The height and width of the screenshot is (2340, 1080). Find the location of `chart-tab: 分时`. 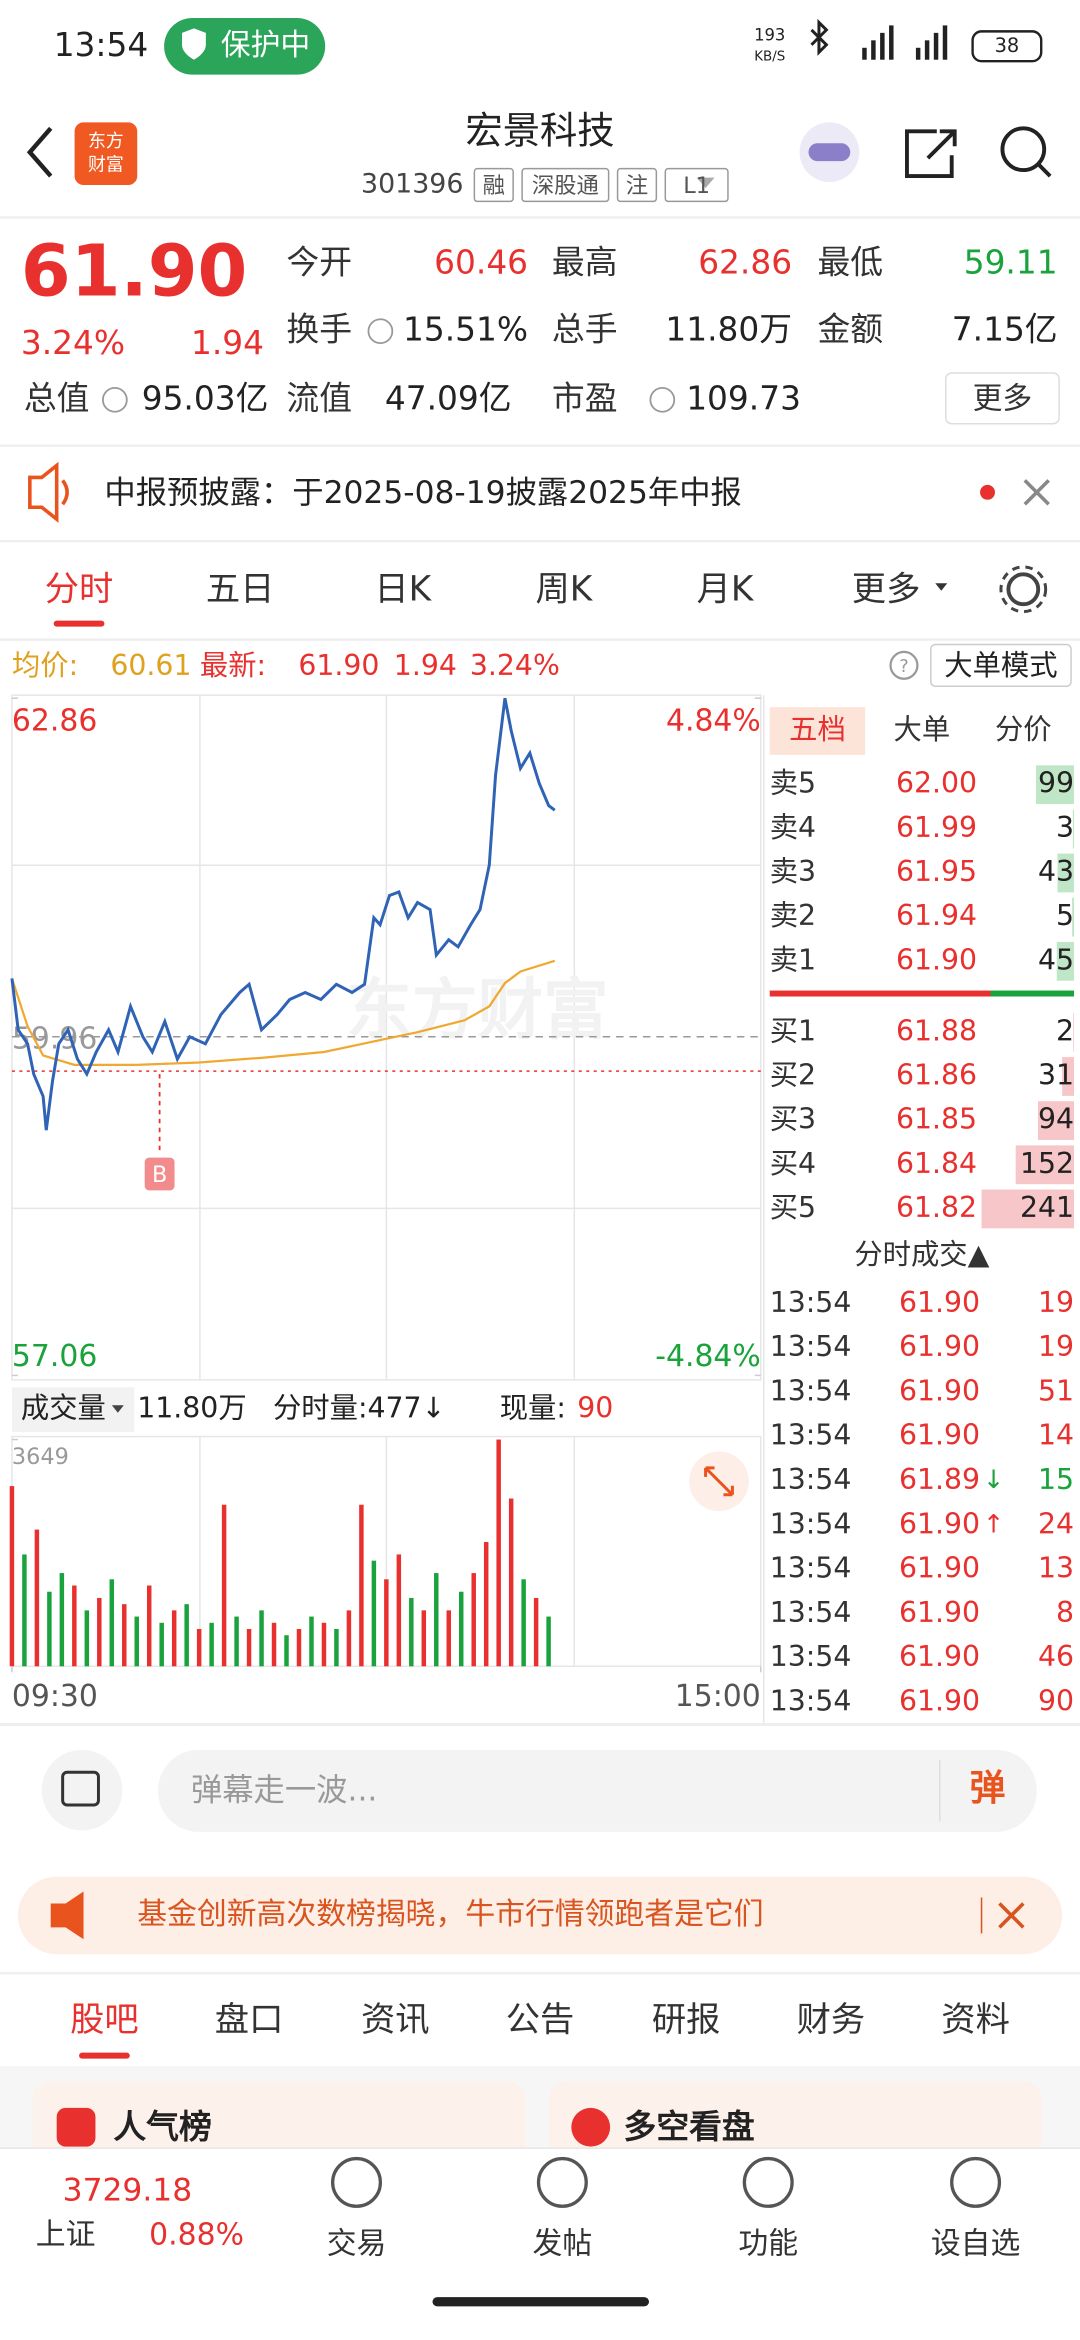

chart-tab: 分时 is located at coordinates (79, 589).